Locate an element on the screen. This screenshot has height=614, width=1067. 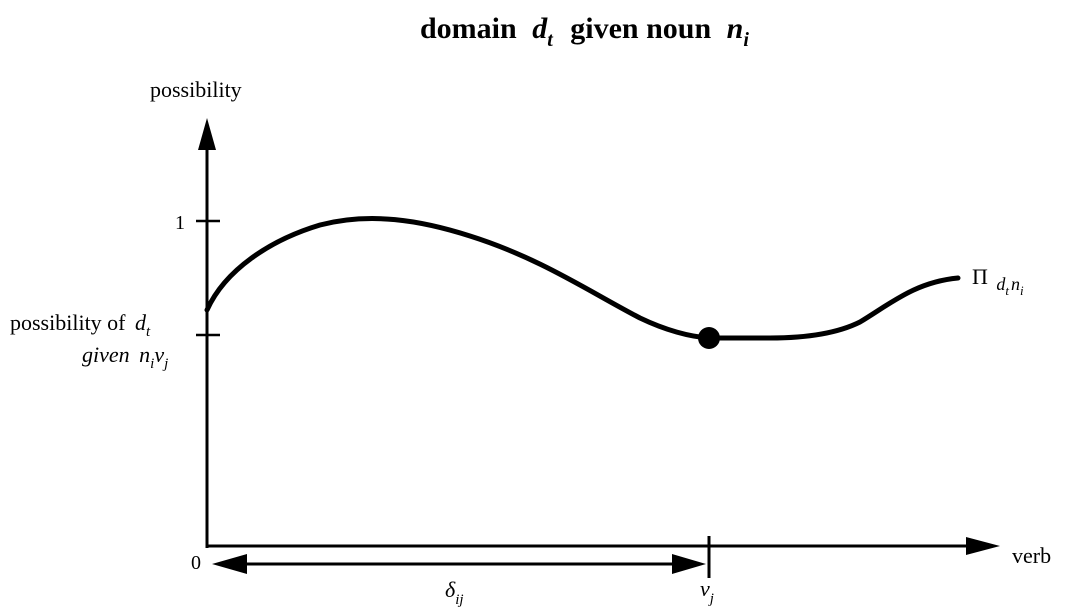
title-word-given-noun: given noun is located at coordinates (640, 28).